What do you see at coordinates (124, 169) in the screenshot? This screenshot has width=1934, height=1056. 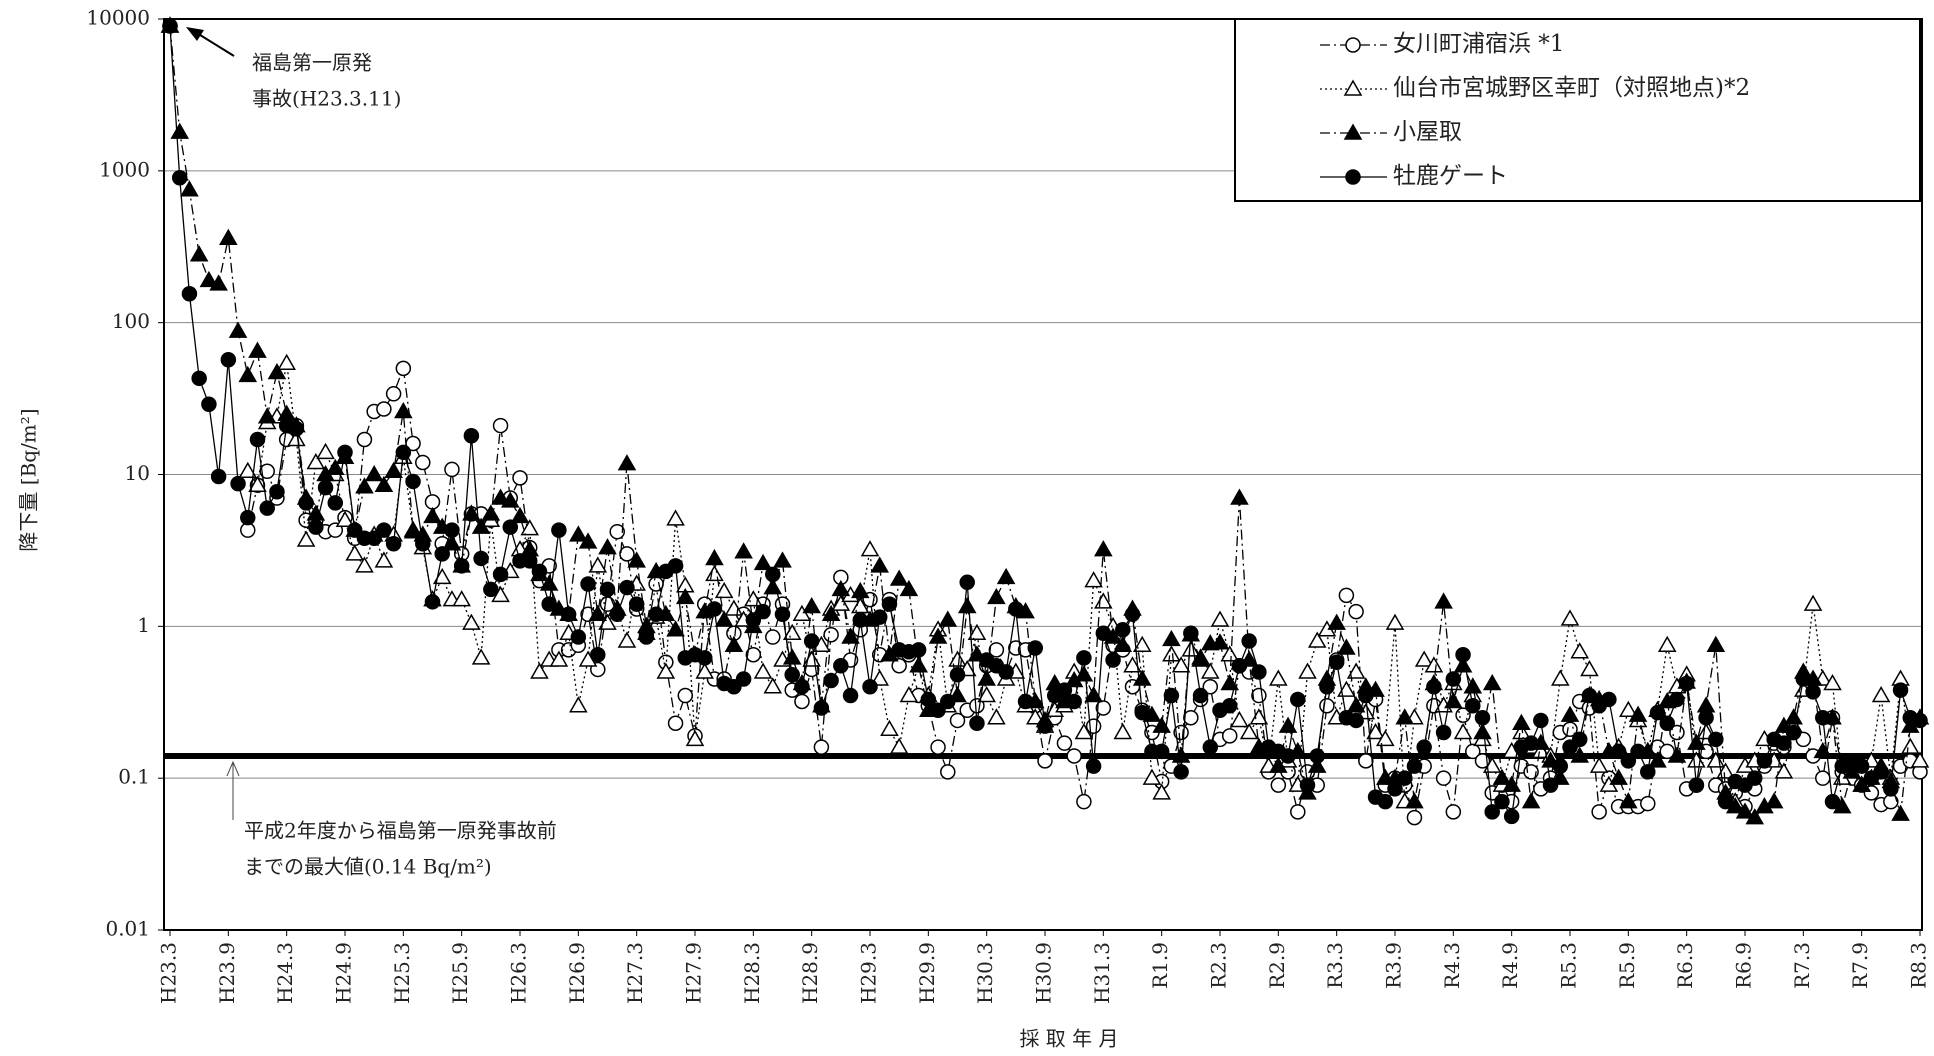 I see `y-tick-label: 1000` at bounding box center [124, 169].